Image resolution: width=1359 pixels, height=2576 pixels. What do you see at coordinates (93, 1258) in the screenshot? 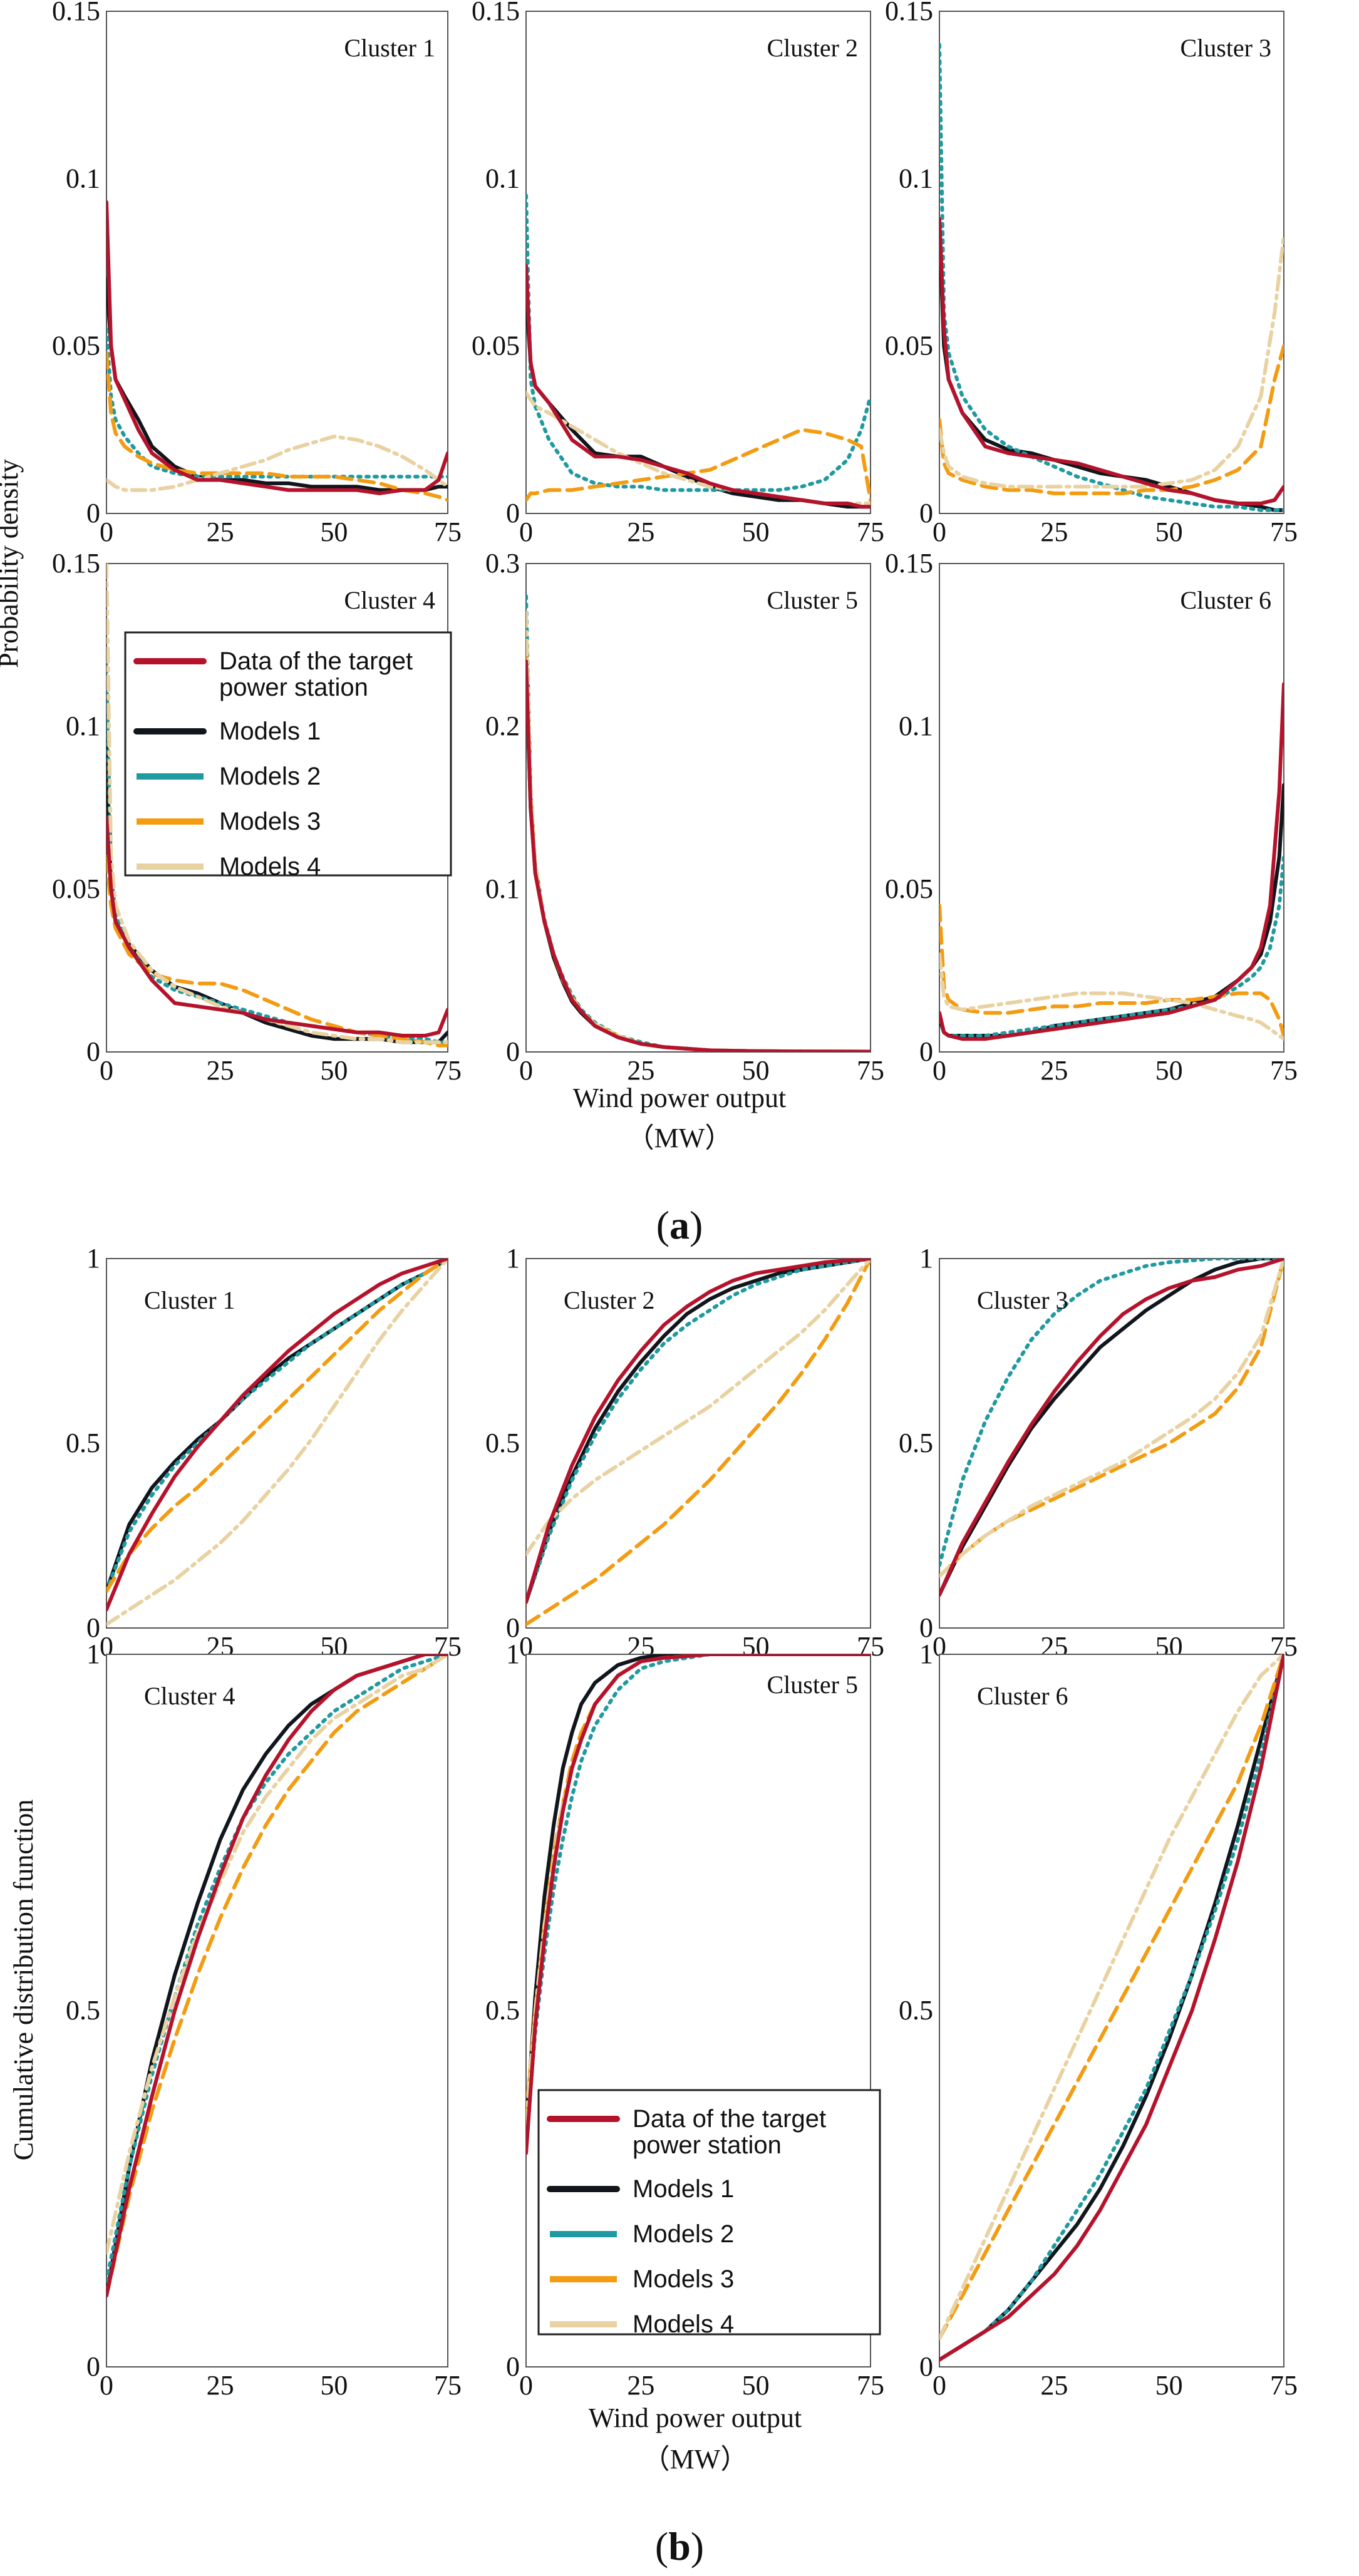
I see `panel-b-cluster-1-ytick-1: 1` at bounding box center [93, 1258].